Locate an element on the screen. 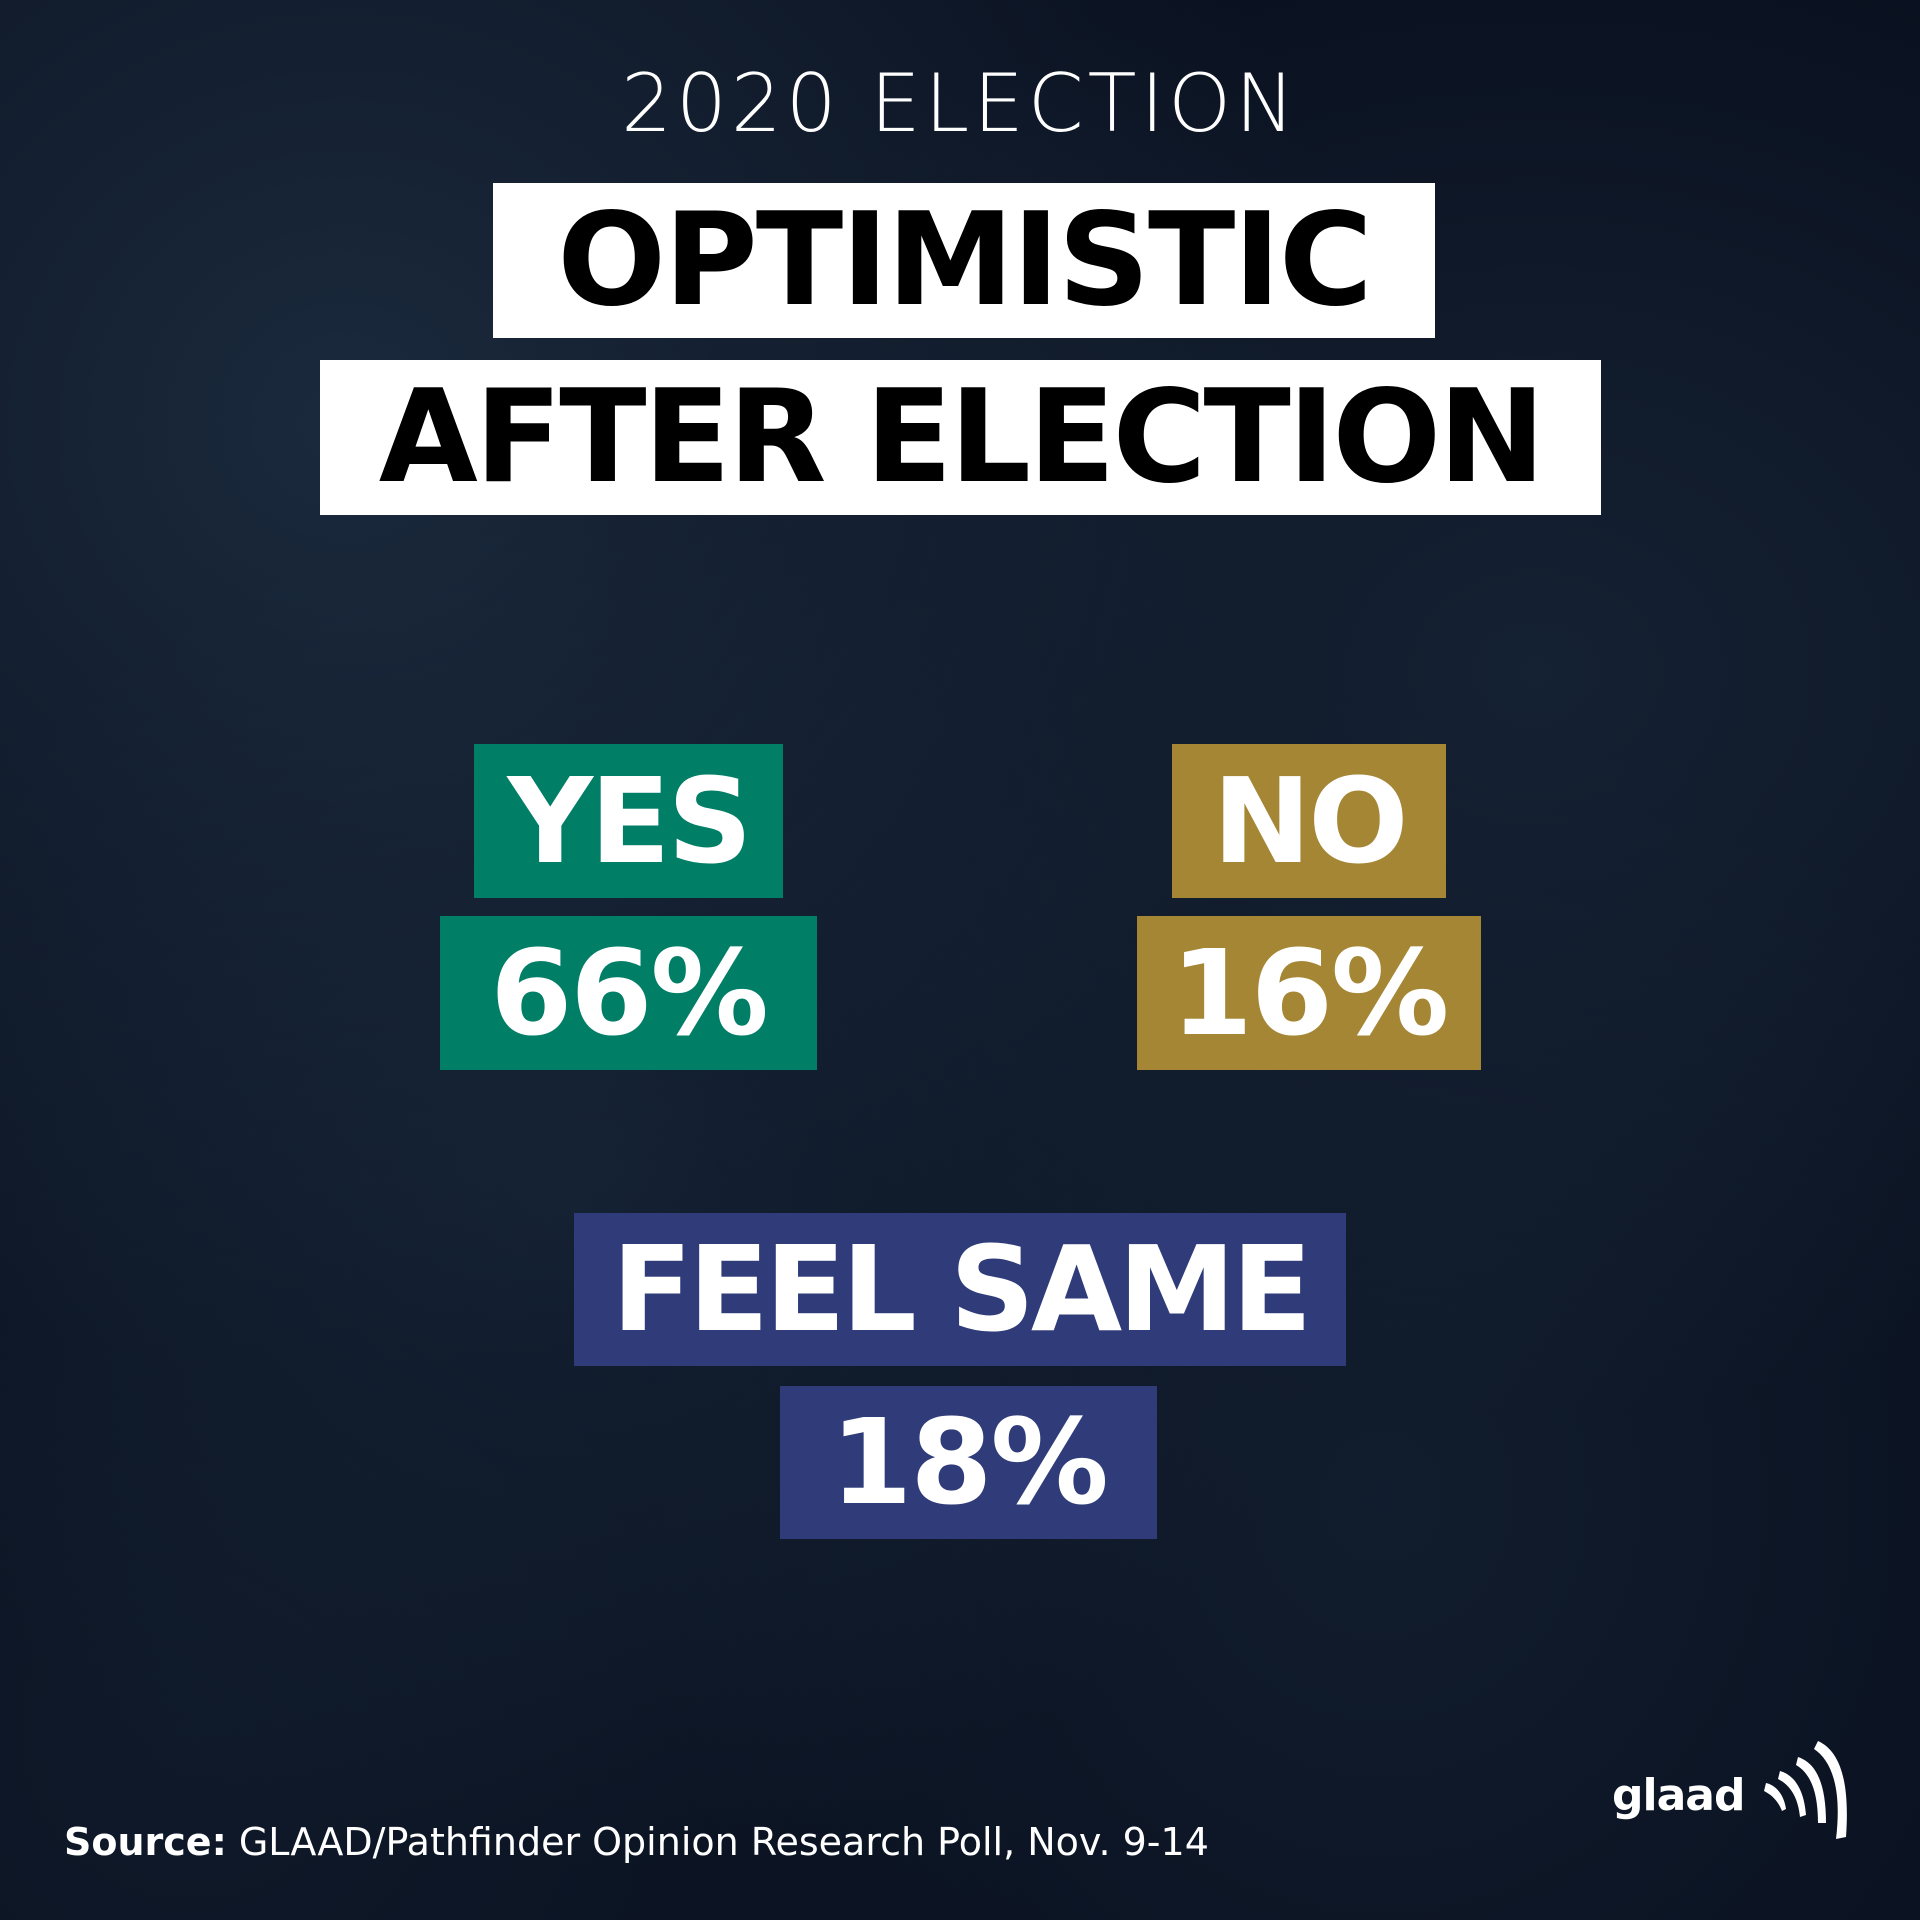 The height and width of the screenshot is (1920, 1920). feel-same-value-badge: 18% is located at coordinates (968, 1462).